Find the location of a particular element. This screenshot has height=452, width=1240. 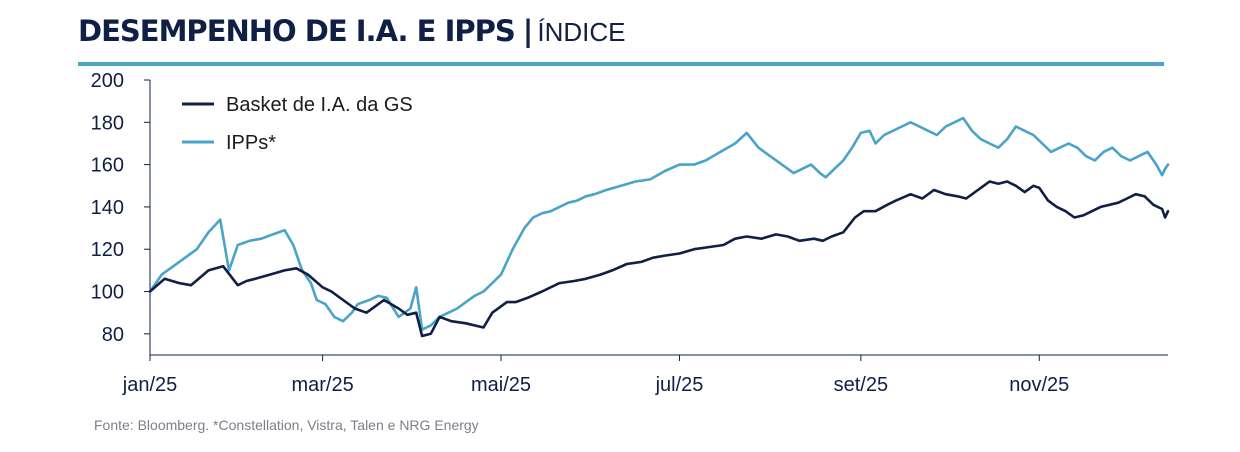

y-tick-label: 100 is located at coordinates (107, 293).